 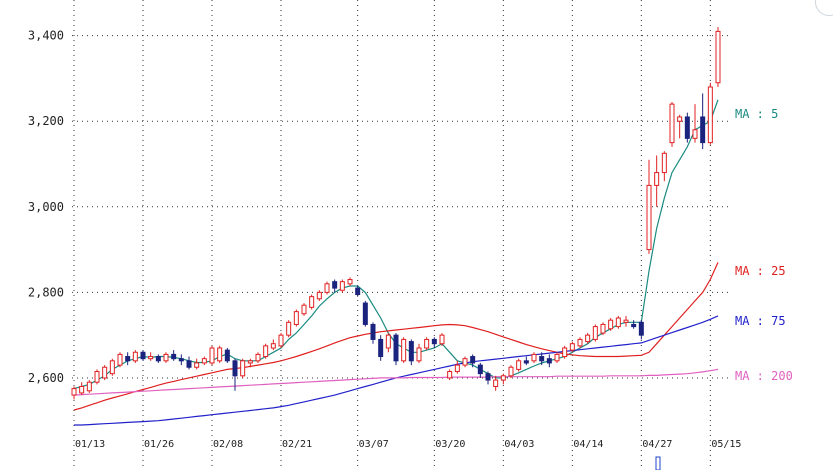 What do you see at coordinates (374, 444) in the screenshot?
I see `x-tick-label: 03/07` at bounding box center [374, 444].